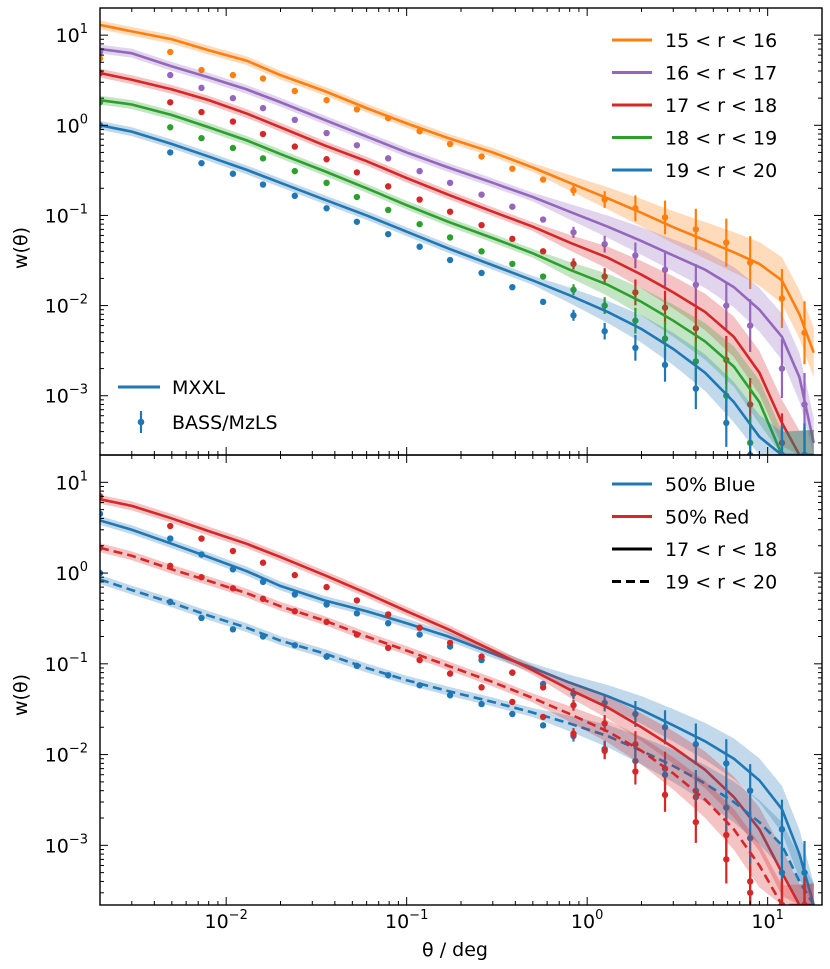  I want to click on top-y-axis-label: w(θ), so click(21, 248).